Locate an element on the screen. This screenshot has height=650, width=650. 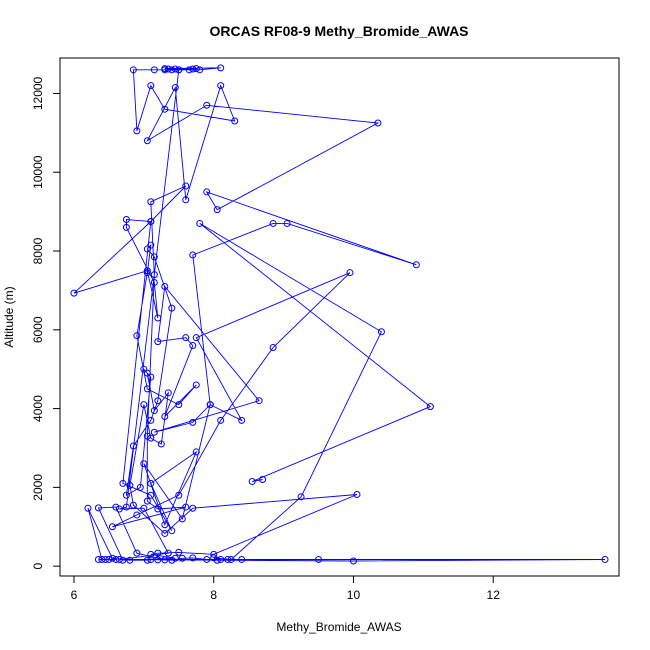
y-tick-label: 4000 is located at coordinates (38, 408).